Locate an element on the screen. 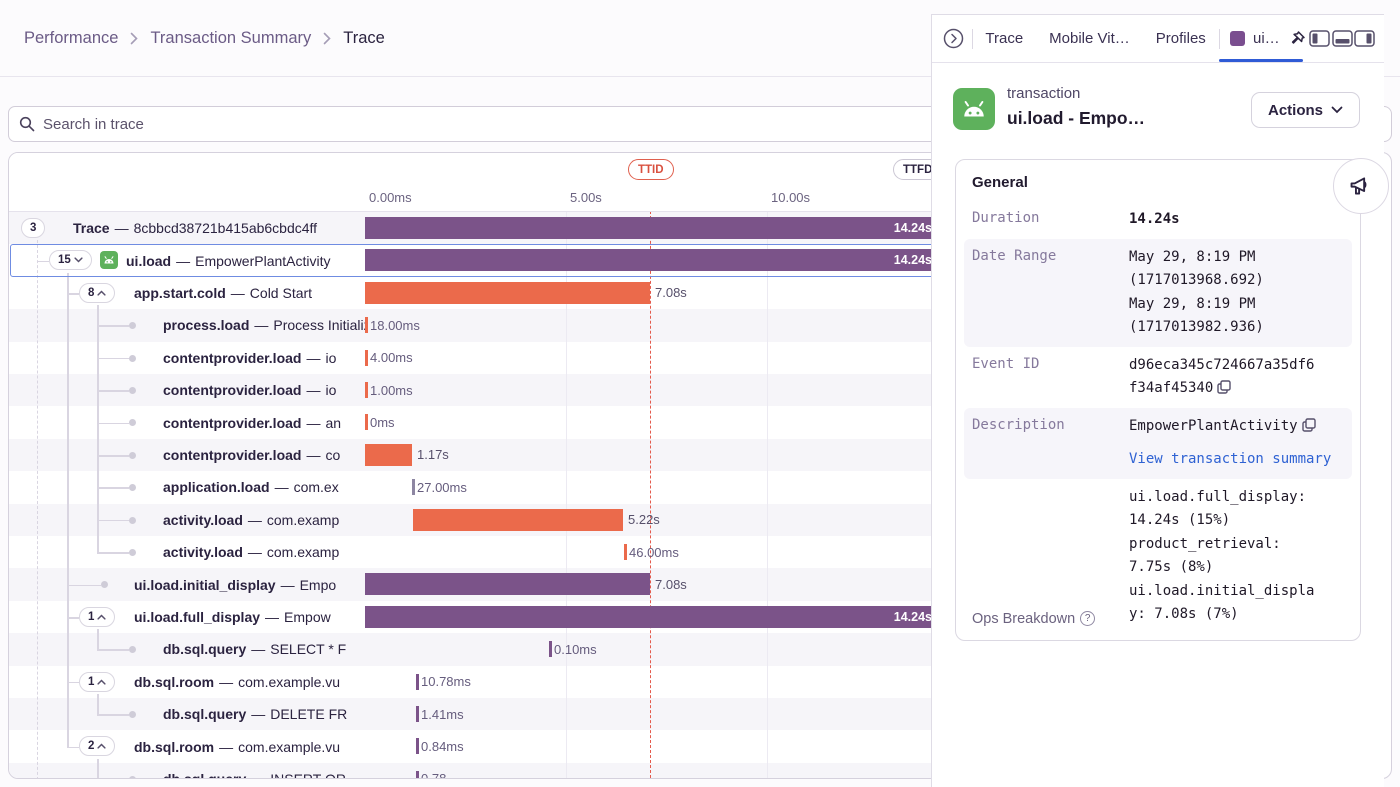 The height and width of the screenshot is (787, 1400). span-row: db.sql.query — DELETE FR 1.41ms is located at coordinates (474, 714).